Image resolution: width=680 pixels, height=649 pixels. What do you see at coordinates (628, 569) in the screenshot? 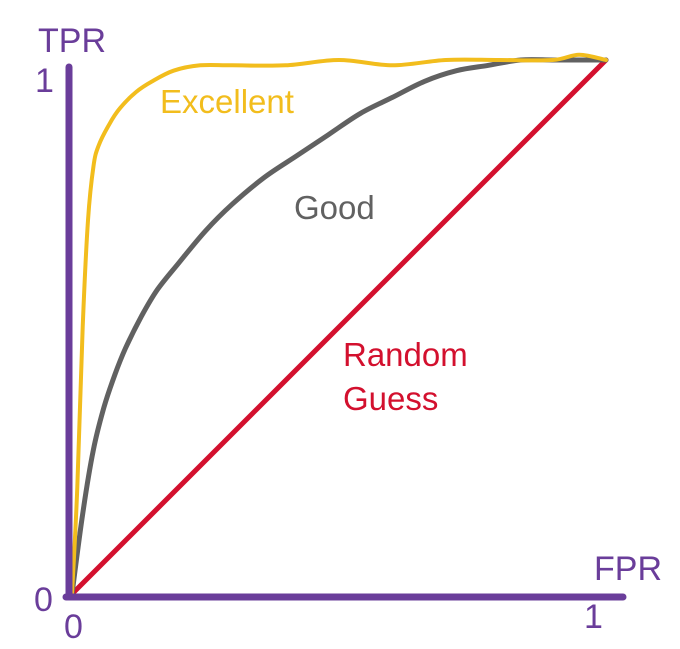
I see `x-axis-label: FPR` at bounding box center [628, 569].